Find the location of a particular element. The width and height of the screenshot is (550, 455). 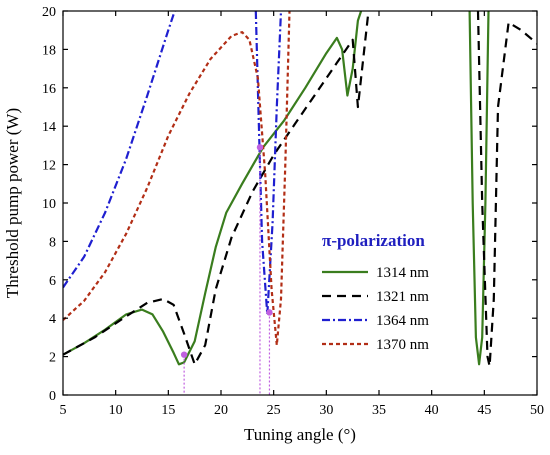

x-tick-label-15: 15 is located at coordinates (168, 410).